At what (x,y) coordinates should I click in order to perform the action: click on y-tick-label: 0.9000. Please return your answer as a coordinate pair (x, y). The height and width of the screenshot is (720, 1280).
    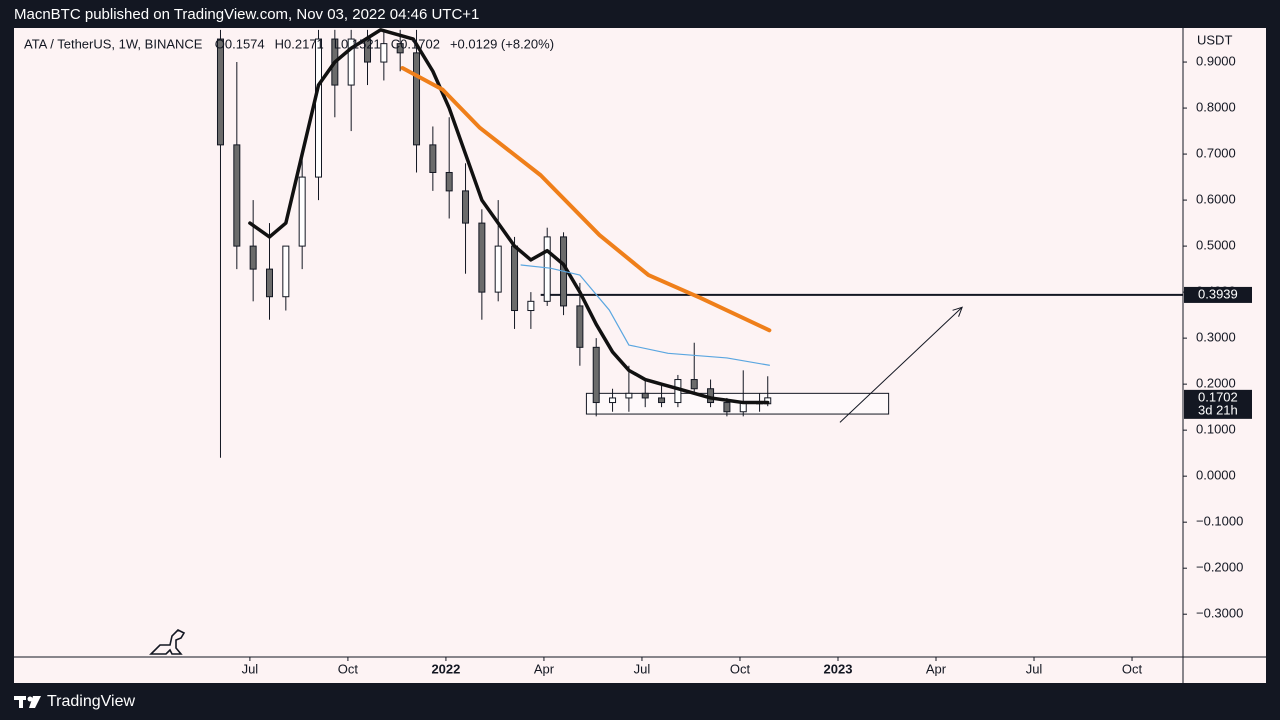
    Looking at the image, I should click on (1216, 60).